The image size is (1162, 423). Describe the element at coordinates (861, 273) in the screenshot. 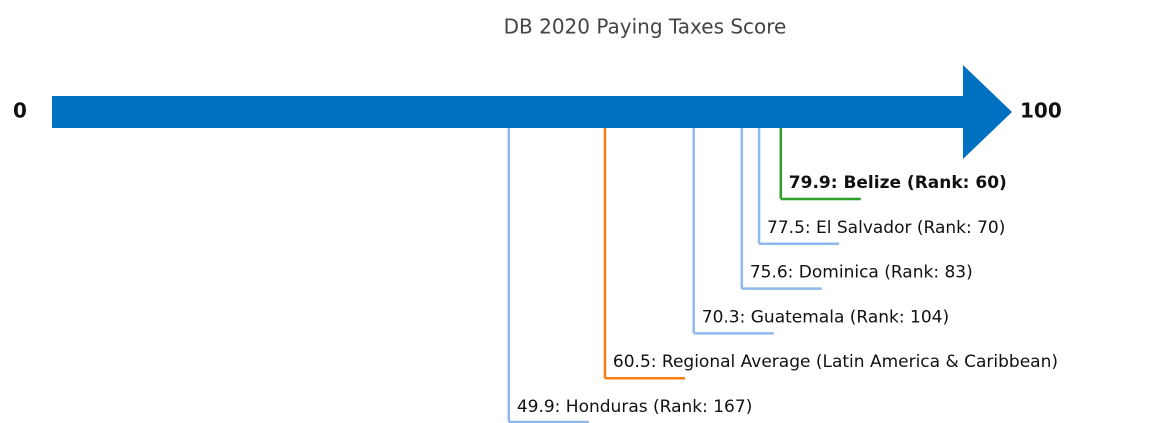

I see `value-label: 75.6: Dominica (Rank: 83)` at that location.